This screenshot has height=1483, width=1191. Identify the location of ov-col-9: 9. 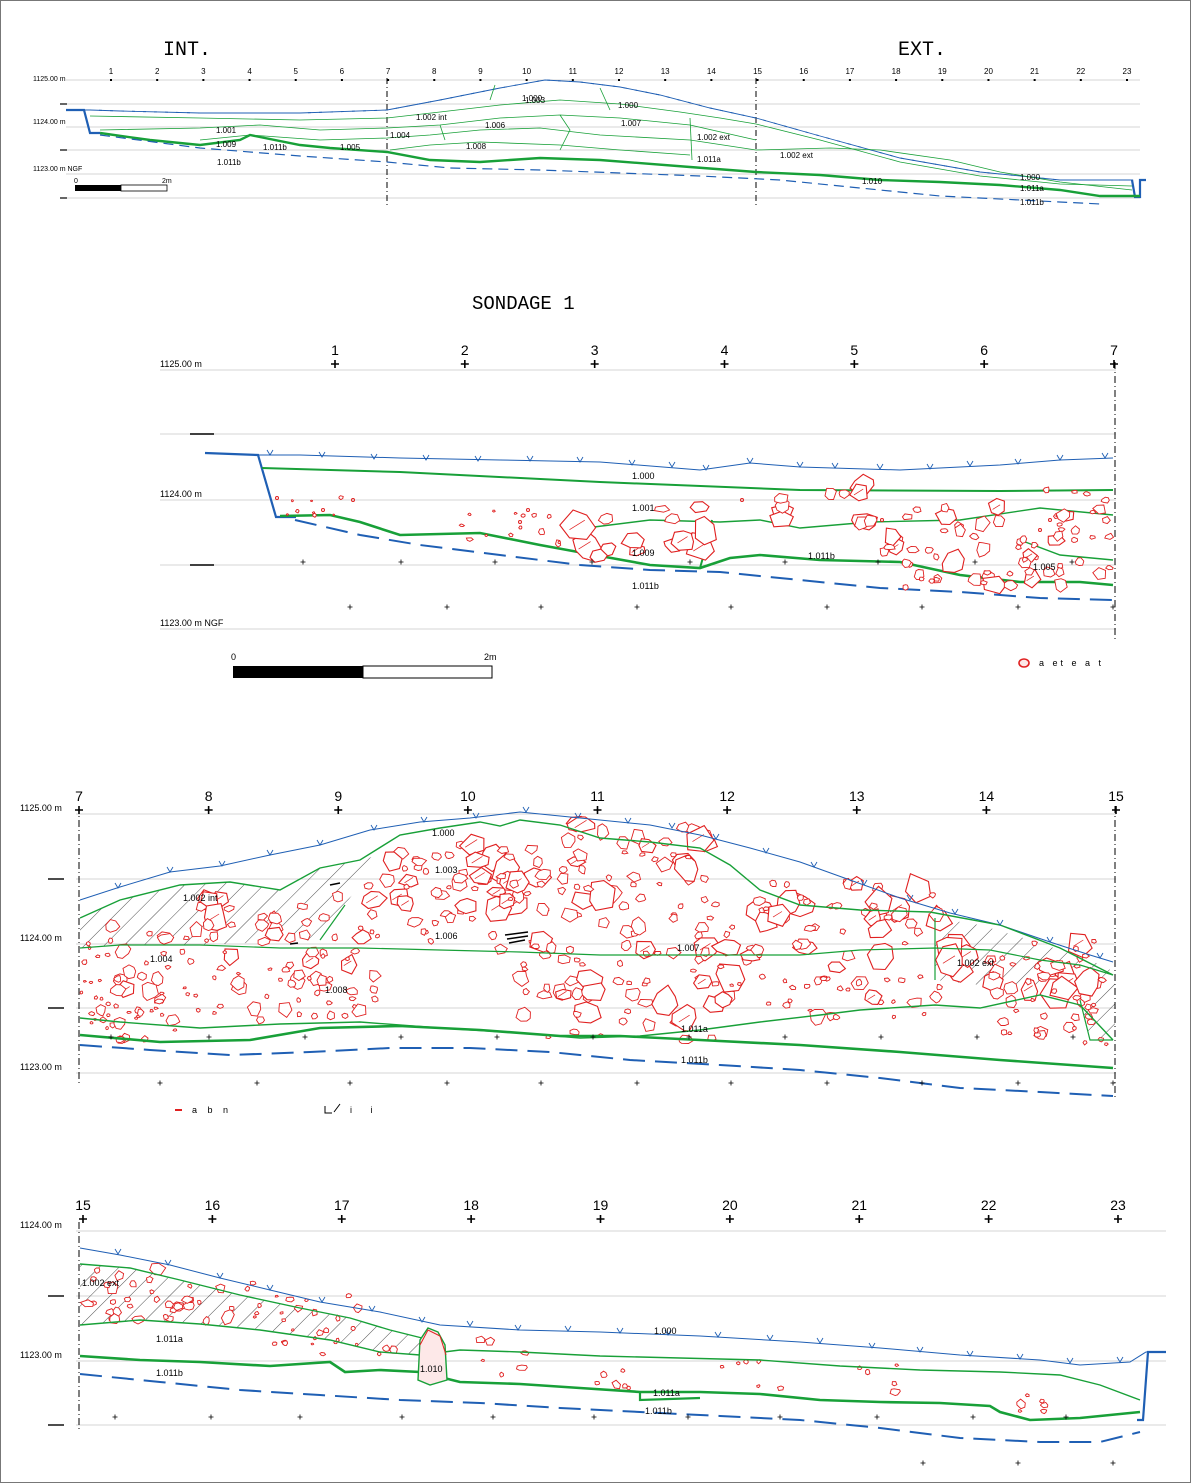
(480, 71).